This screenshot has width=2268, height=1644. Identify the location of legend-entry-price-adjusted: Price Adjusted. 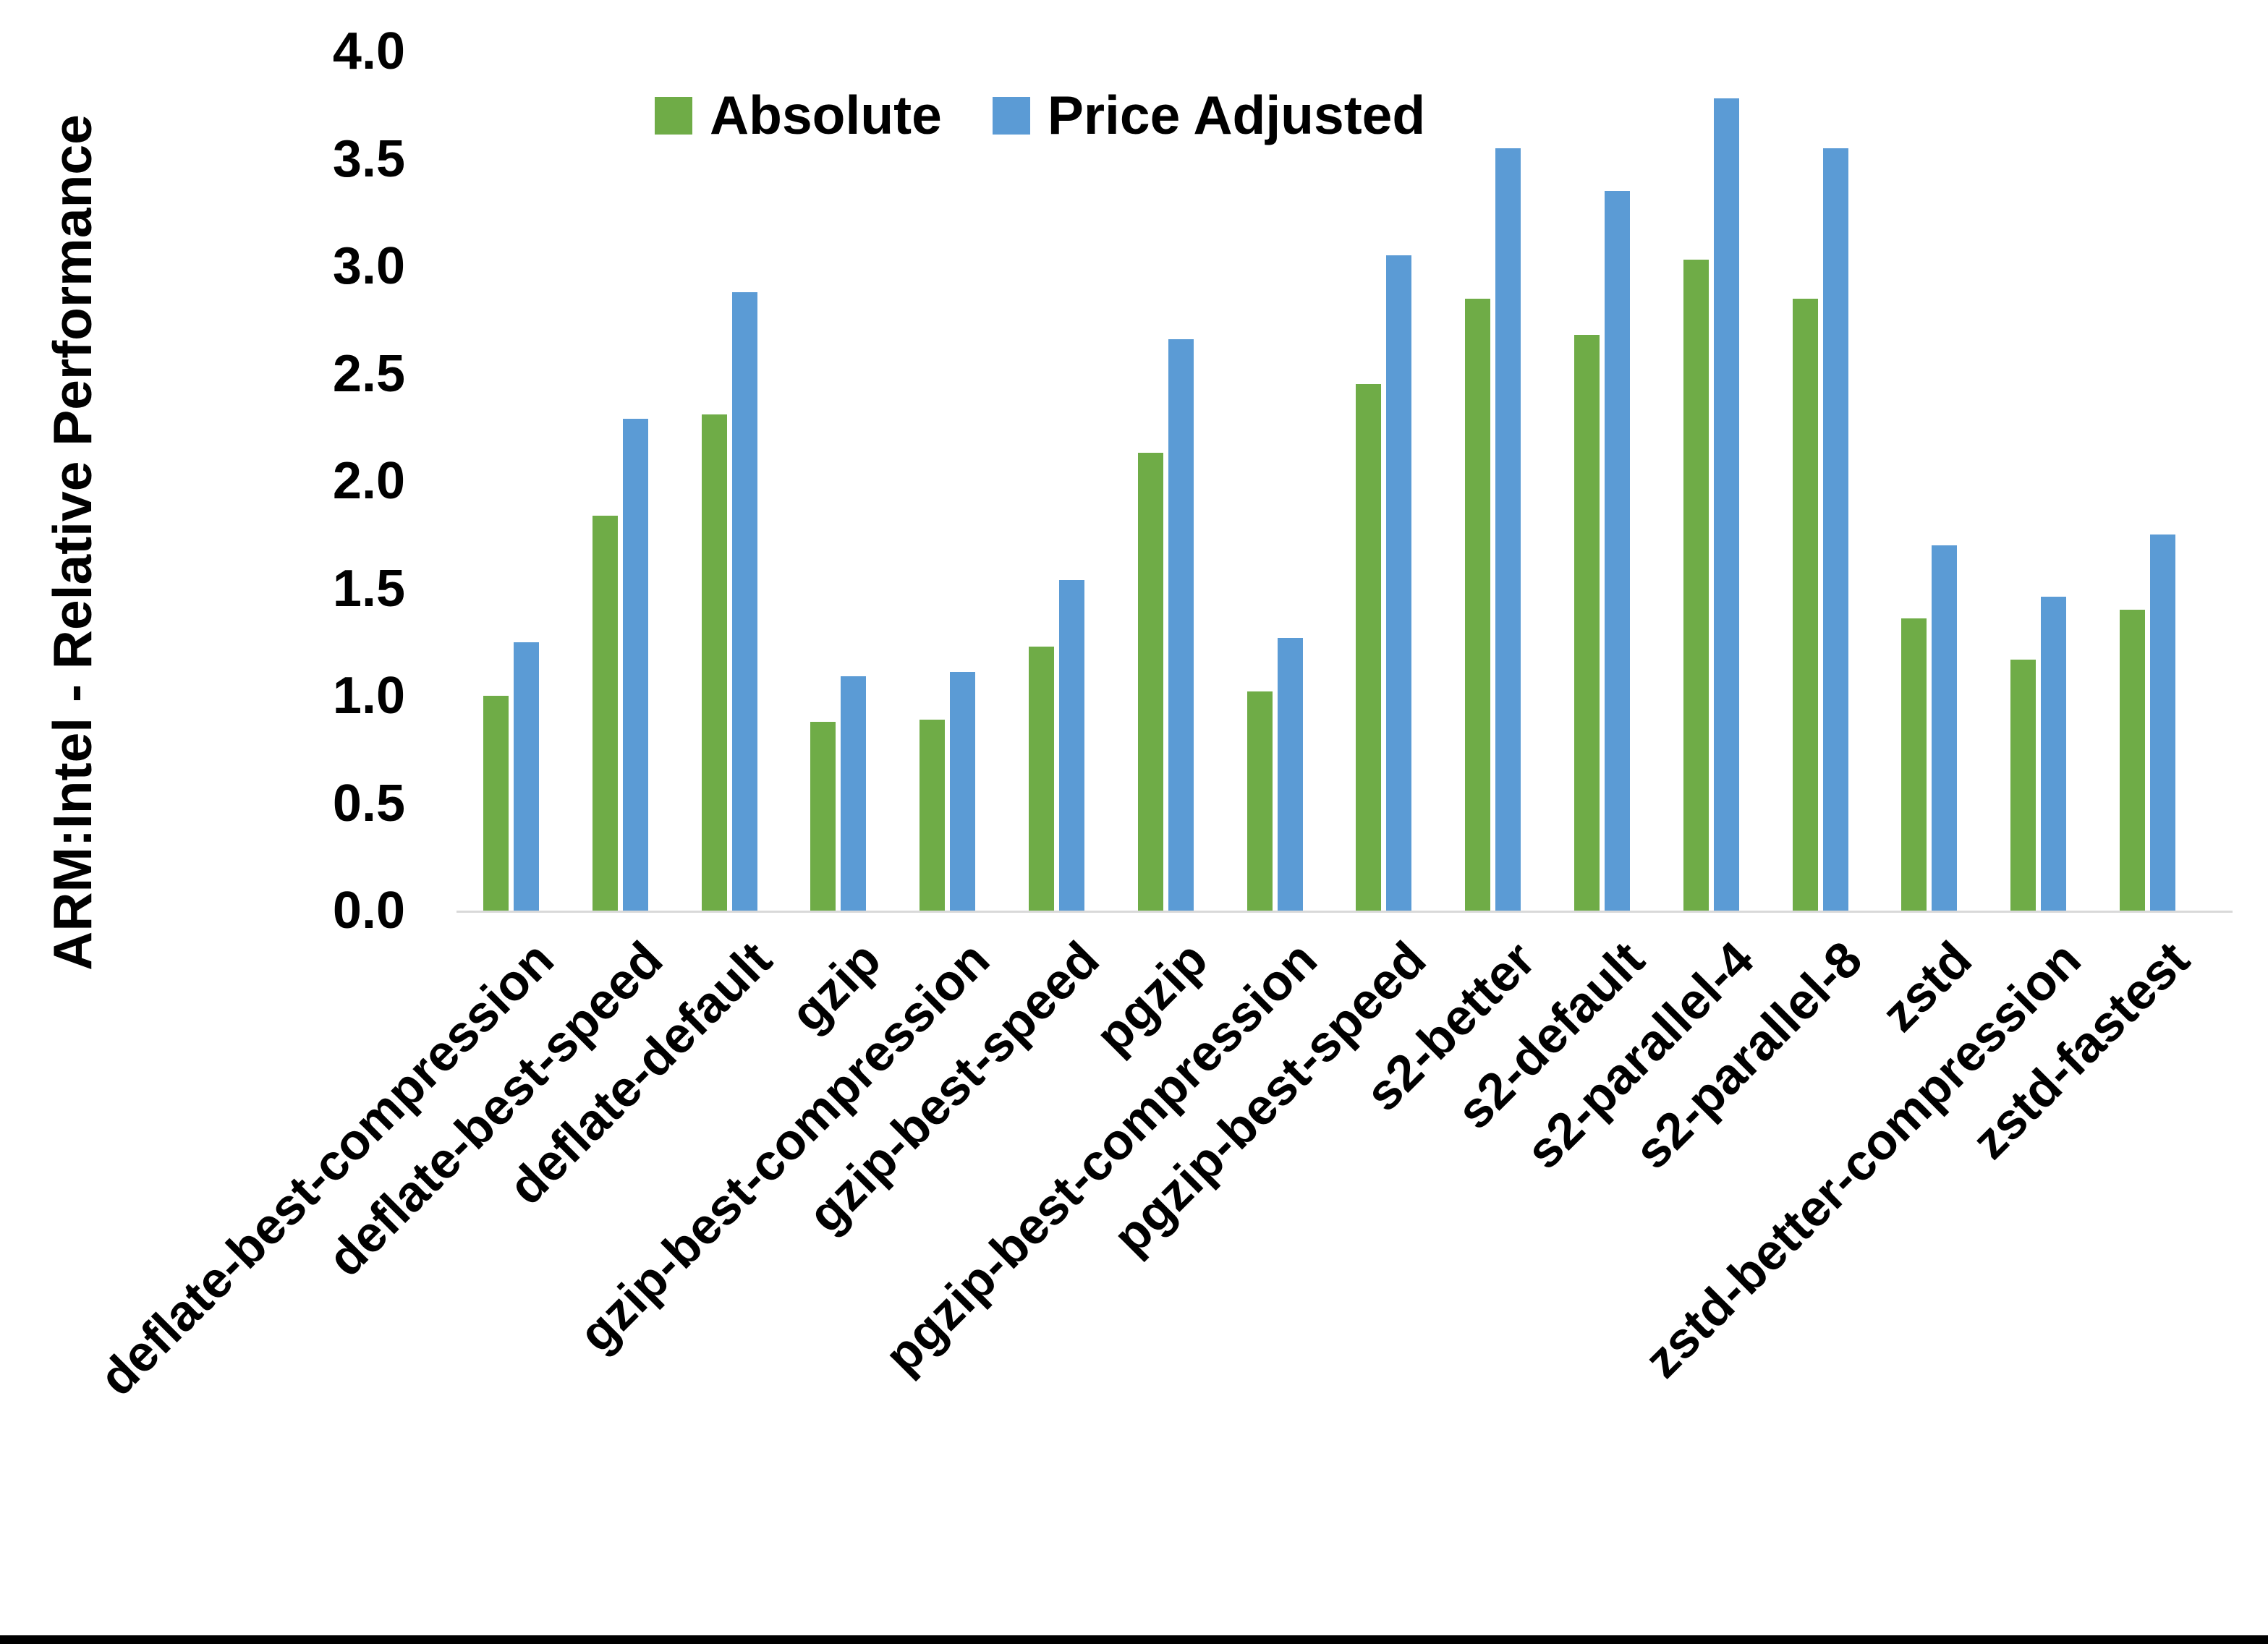
(1209, 115).